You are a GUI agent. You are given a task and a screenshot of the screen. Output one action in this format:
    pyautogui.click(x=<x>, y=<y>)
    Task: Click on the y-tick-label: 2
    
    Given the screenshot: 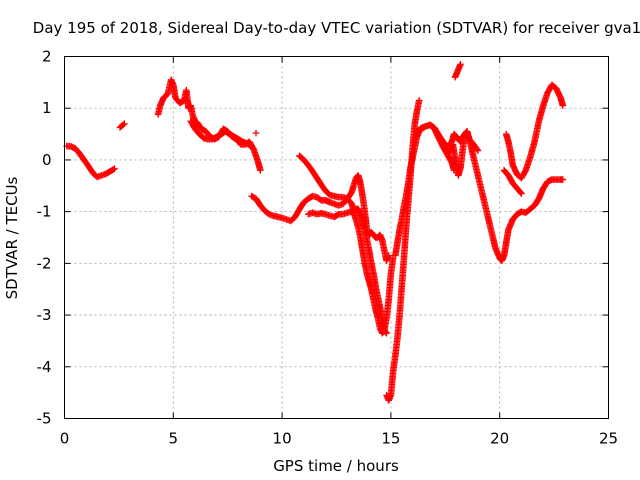 What is the action you would take?
    pyautogui.click(x=47, y=57)
    